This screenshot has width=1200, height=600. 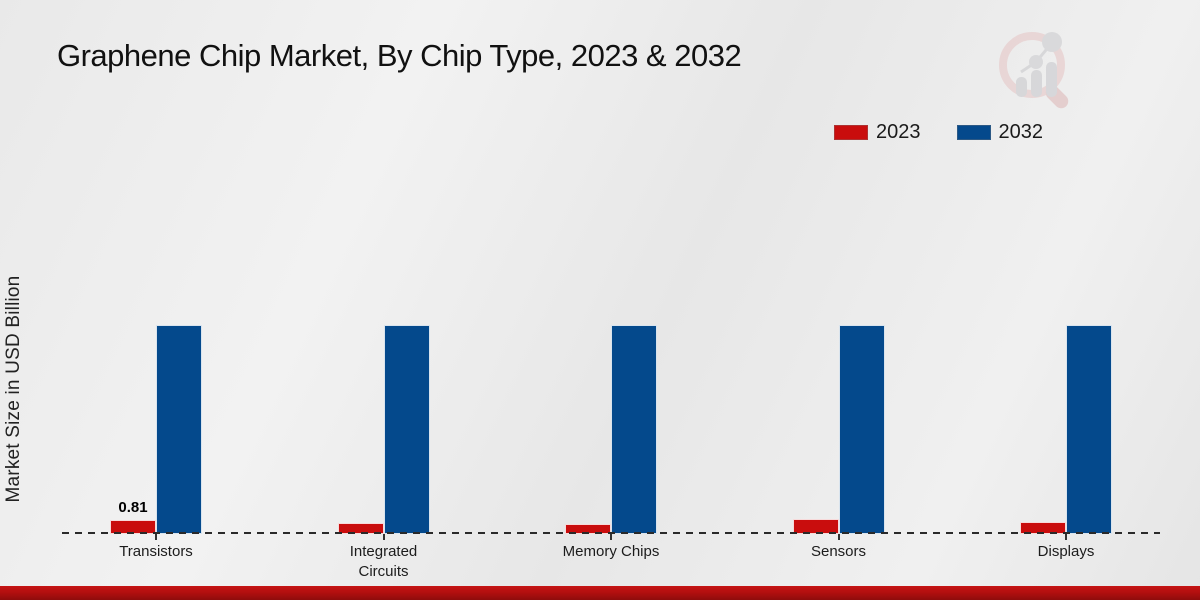 What do you see at coordinates (611, 551) in the screenshot?
I see `x-axis-category-label-2: Memory Chips` at bounding box center [611, 551].